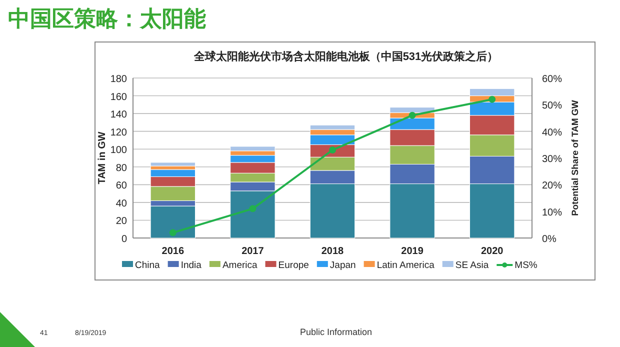  Describe the element at coordinates (552, 159) in the screenshot. I see `y2-tick-label: 30%` at that location.